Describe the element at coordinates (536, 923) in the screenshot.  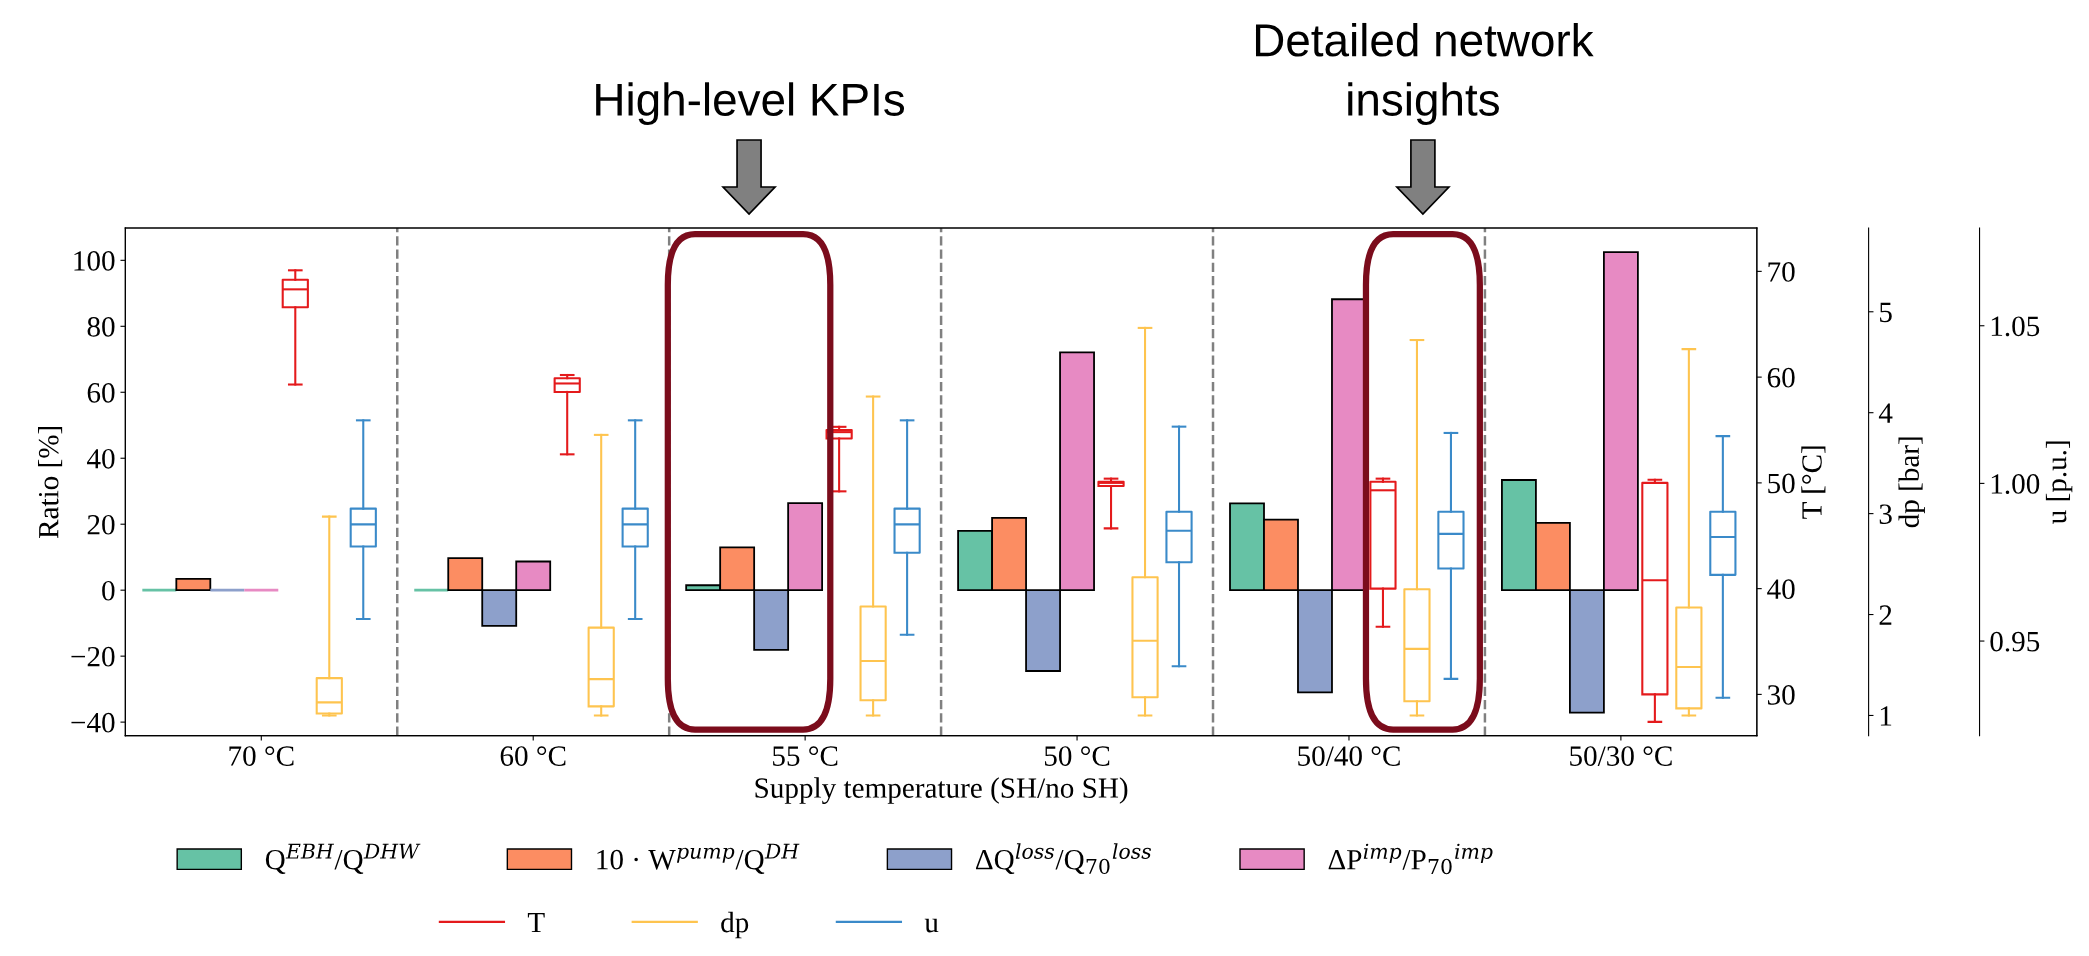
I see `legend-label: T` at that location.